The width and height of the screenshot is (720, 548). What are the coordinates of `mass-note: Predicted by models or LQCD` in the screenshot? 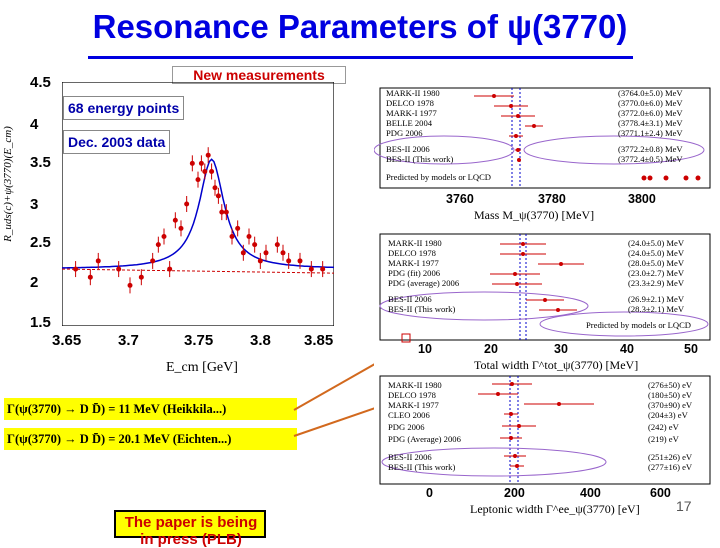 It's located at (439, 177).